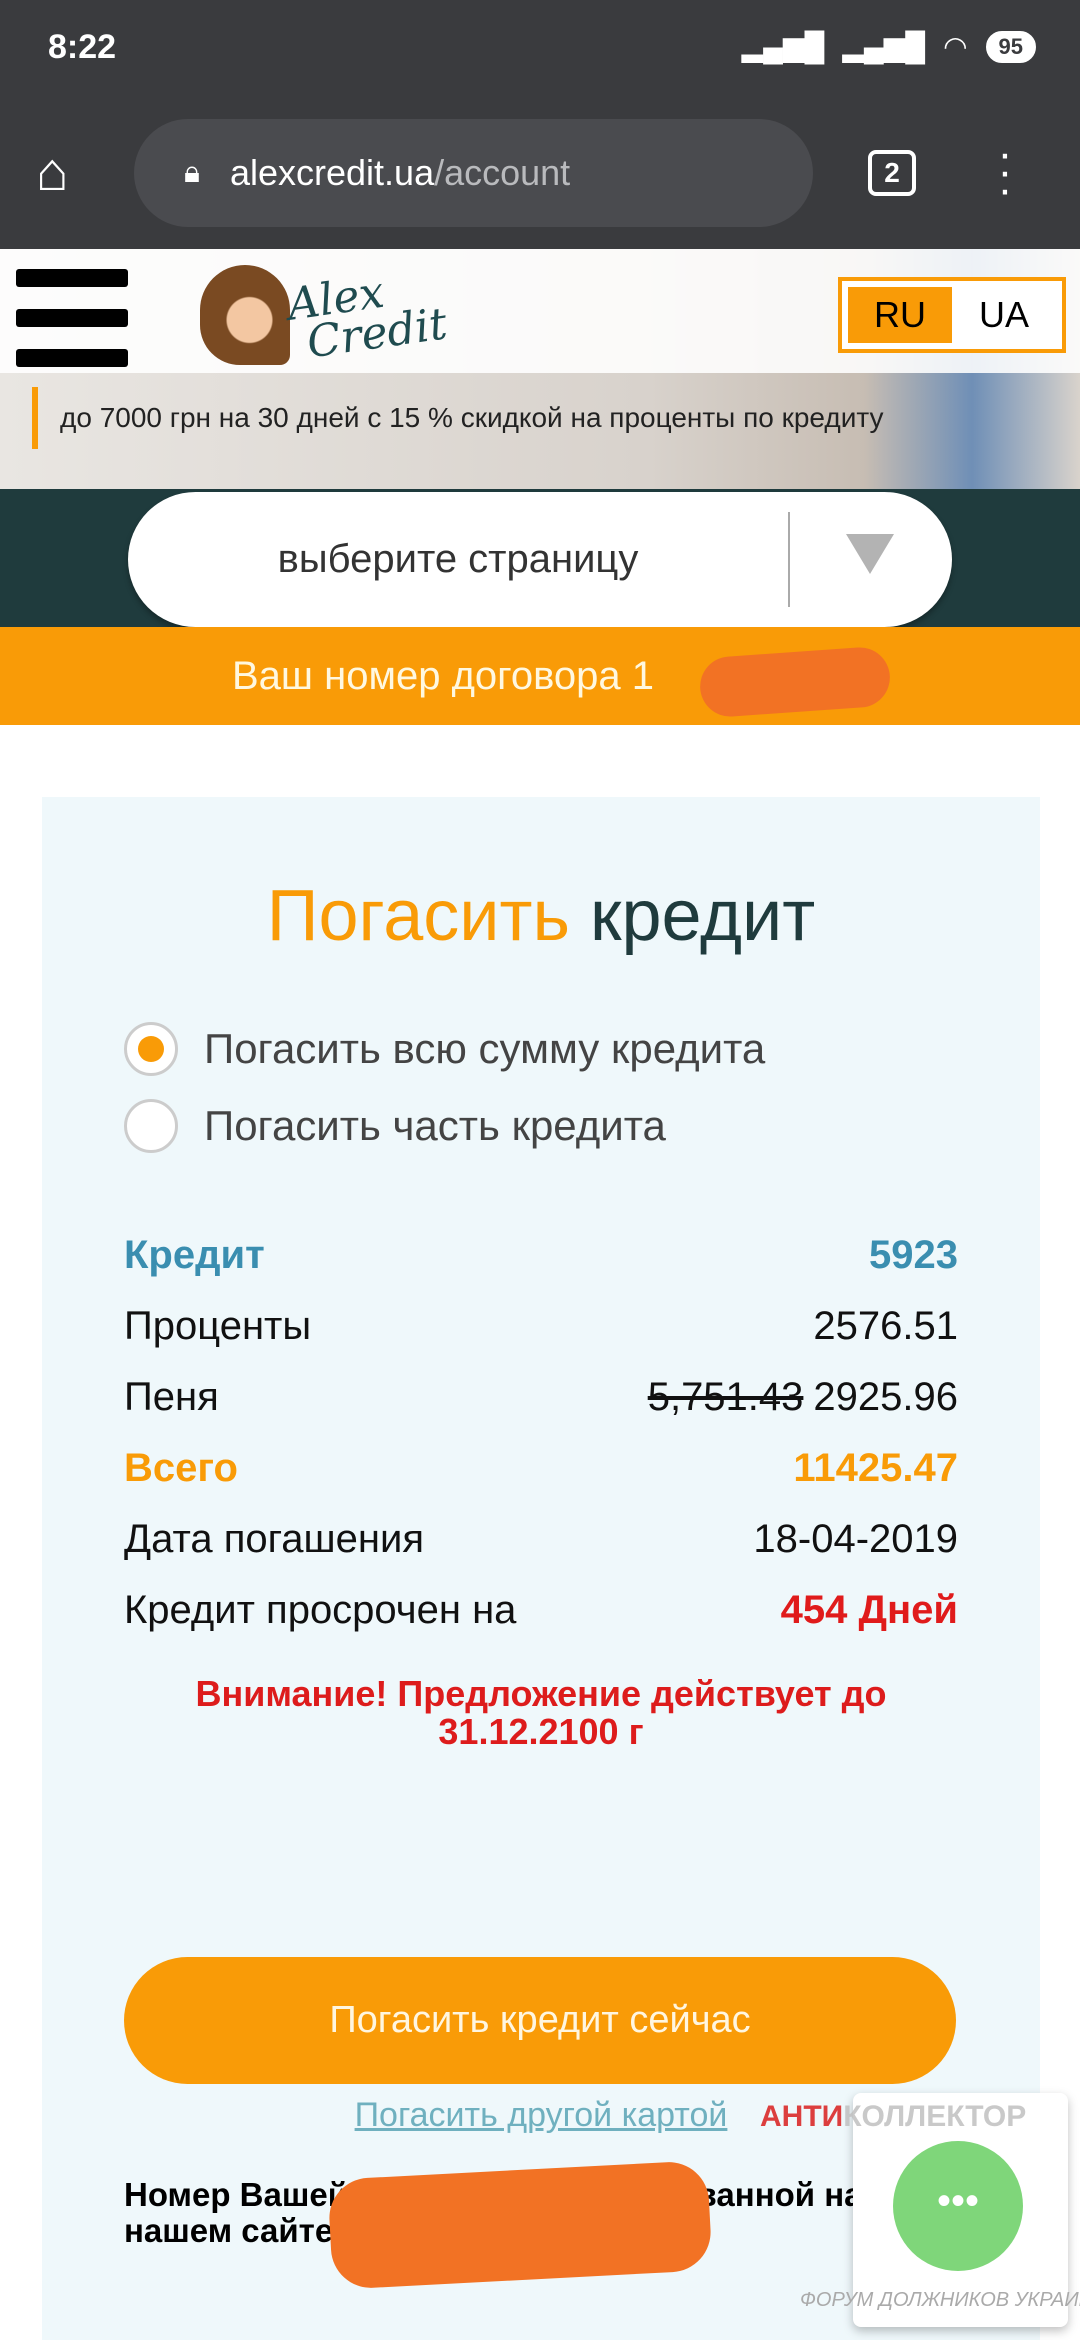  Describe the element at coordinates (935, 2116) in the screenshot. I see `watermark-grey: КОЛЛЕКТОР` at that location.